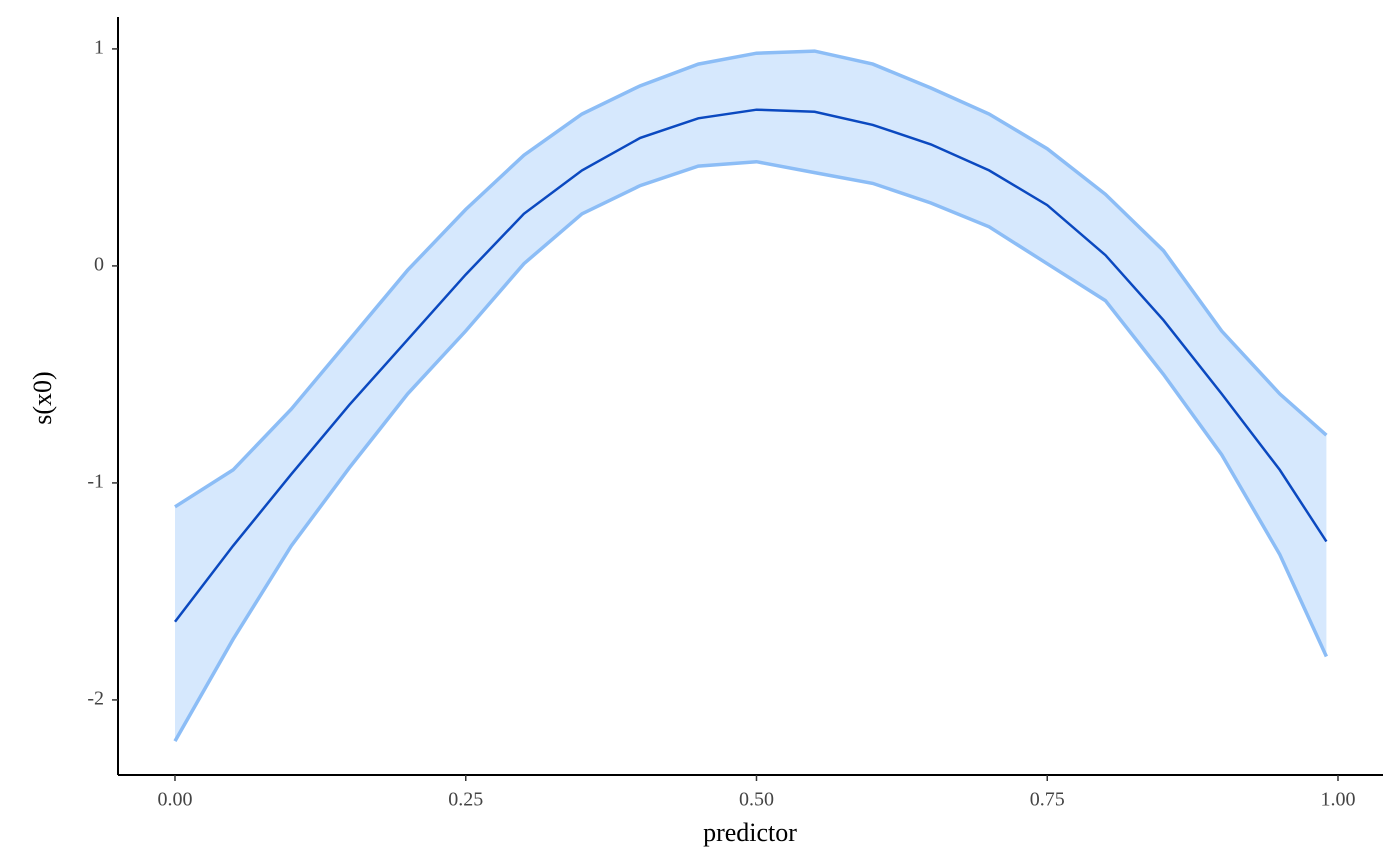 Image resolution: width=1400 pixels, height=866 pixels. What do you see at coordinates (99, 47) in the screenshot?
I see `y-tick-label: 1` at bounding box center [99, 47].